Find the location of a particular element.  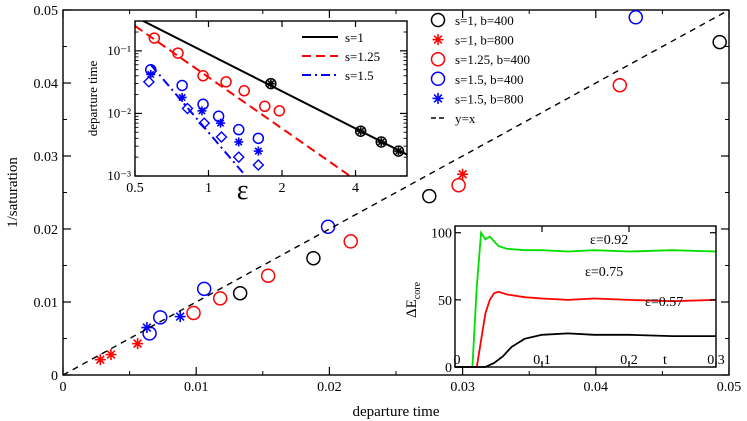

y-tick-label: 0.01 is located at coordinates (46, 303).